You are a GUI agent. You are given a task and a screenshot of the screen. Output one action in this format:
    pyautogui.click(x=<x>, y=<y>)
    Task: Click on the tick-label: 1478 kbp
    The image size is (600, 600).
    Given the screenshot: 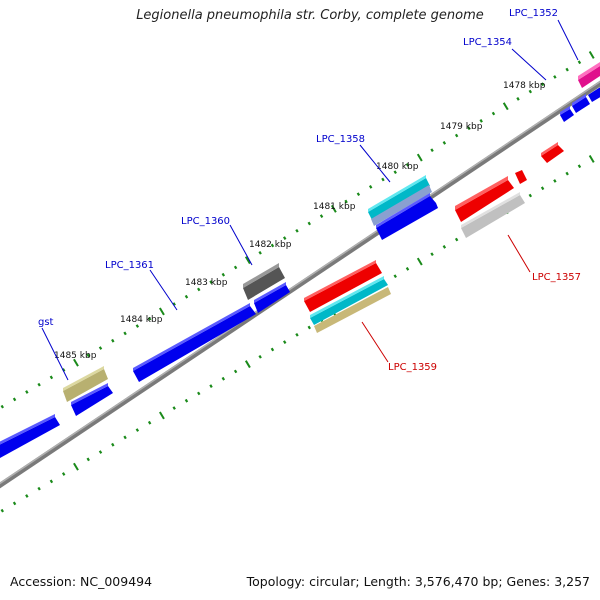 What is the action you would take?
    pyautogui.click(x=524, y=86)
    